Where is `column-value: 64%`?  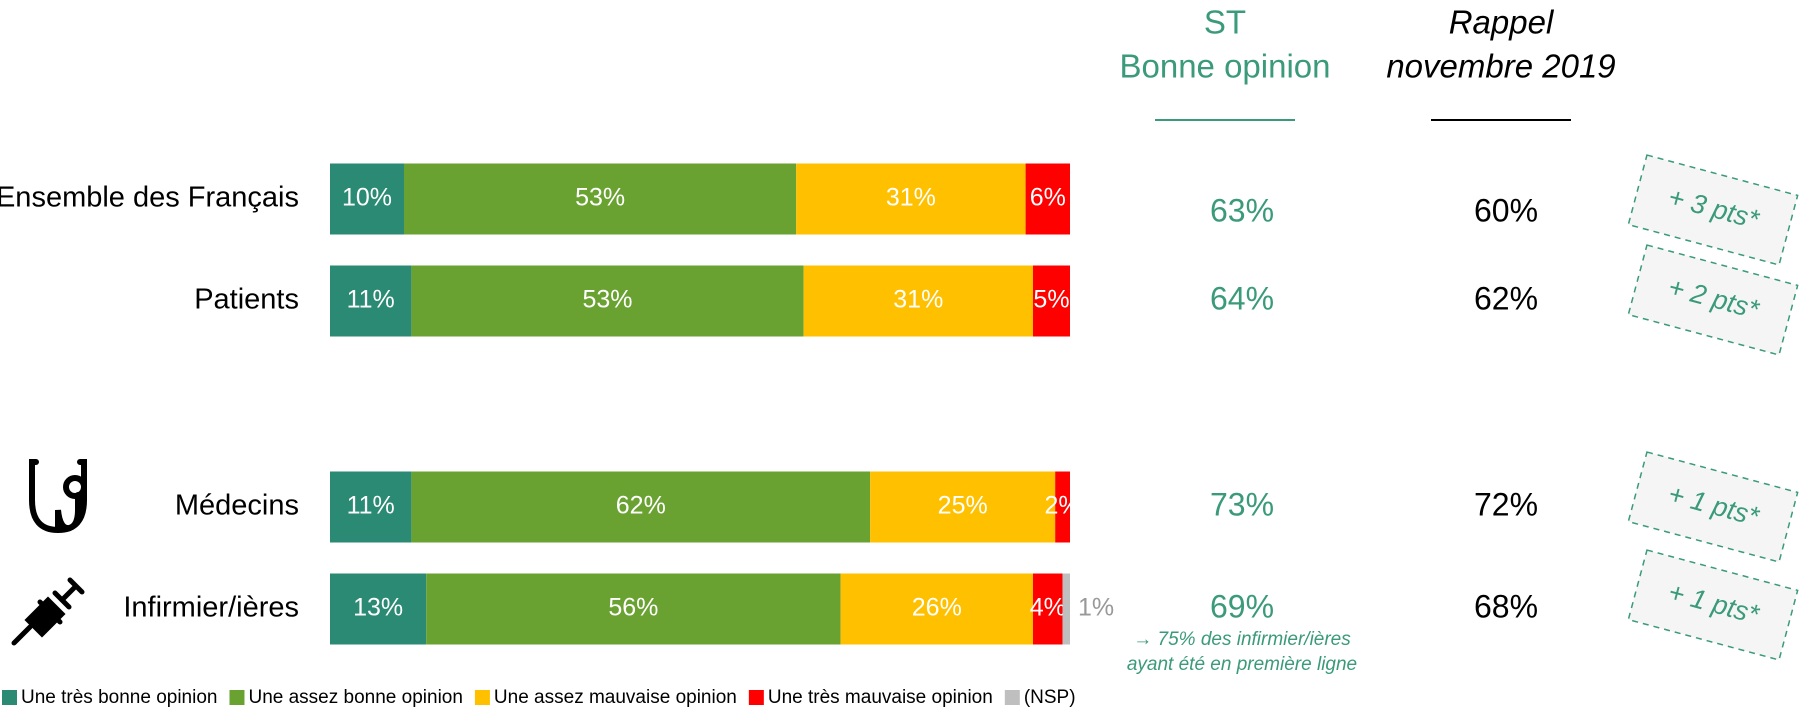 column-value: 64% is located at coordinates (1242, 298).